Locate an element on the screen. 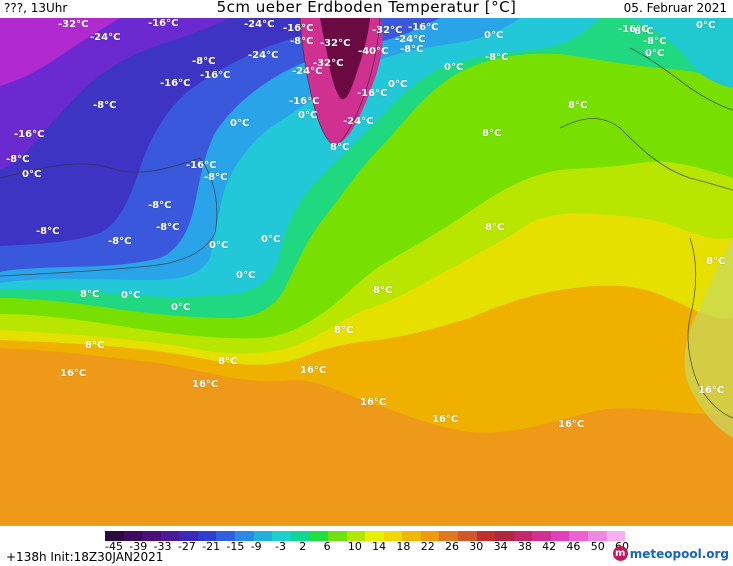 This screenshot has height=566, width=733. meteopool-logo: m meteopool.org is located at coordinates (670, 553).